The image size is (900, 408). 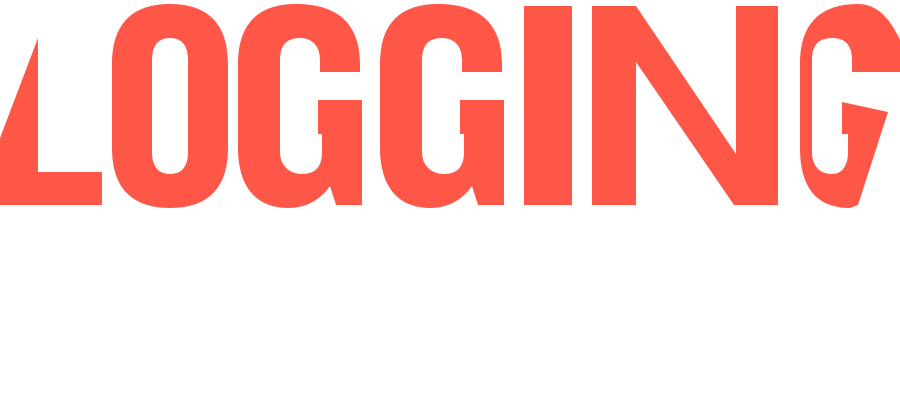 I want to click on logo-letter-n, so click(x=685, y=105).